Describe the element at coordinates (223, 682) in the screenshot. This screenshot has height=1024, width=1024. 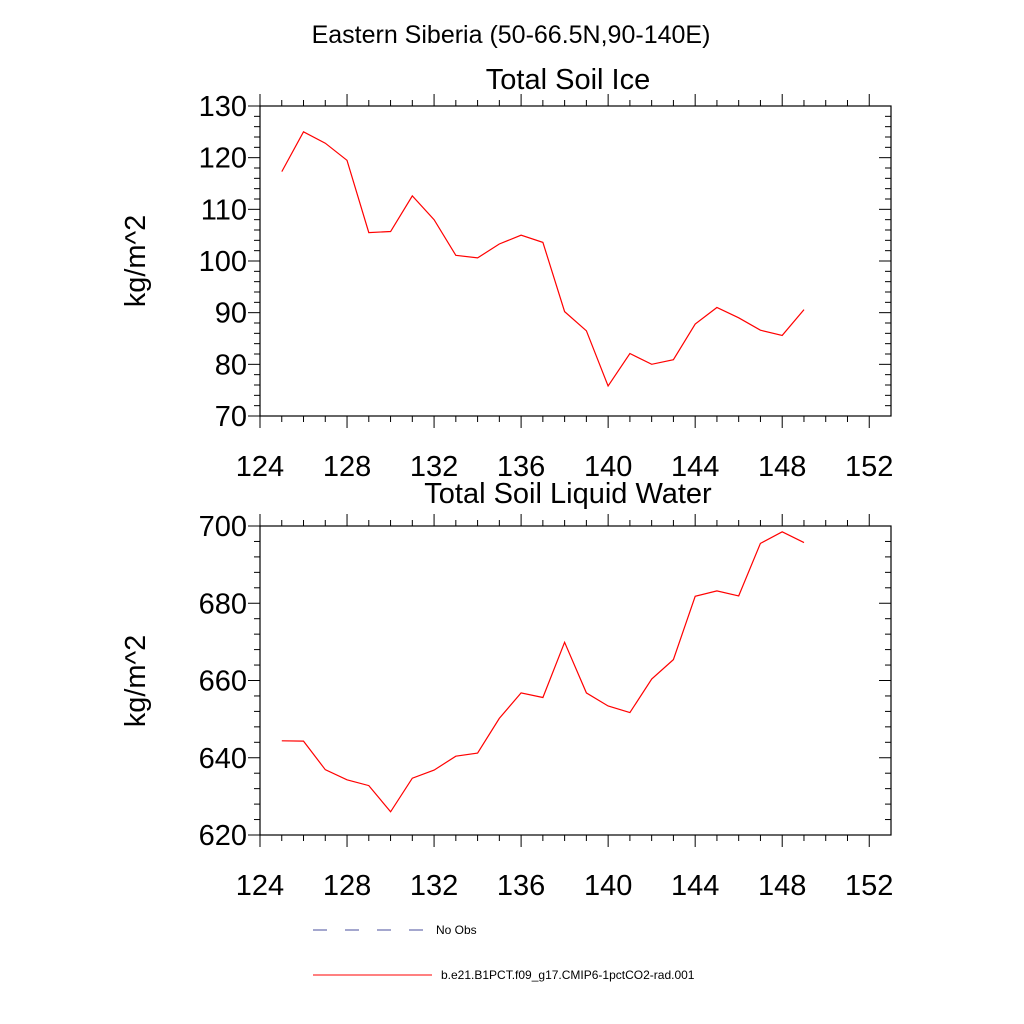
I see `y-tick-label: 660` at that location.